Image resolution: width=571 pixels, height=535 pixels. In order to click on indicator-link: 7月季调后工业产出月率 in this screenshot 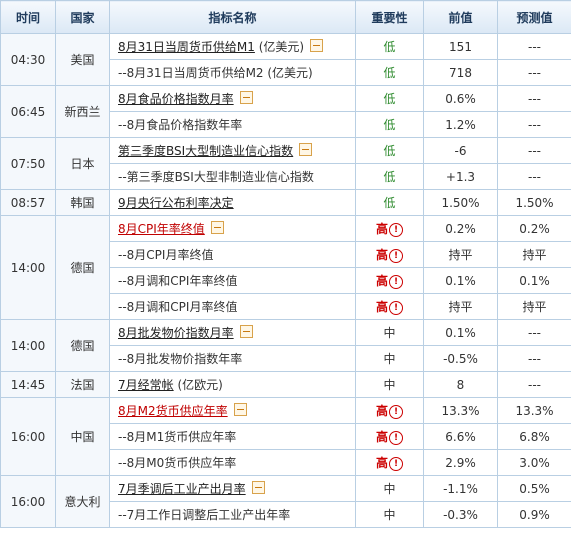, I will do `click(182, 489)`.